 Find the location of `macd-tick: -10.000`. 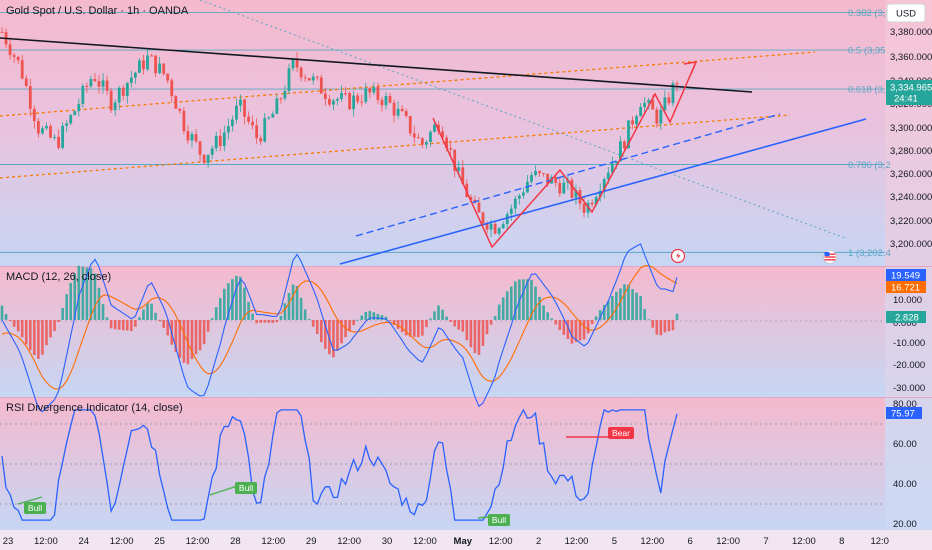

macd-tick: -10.000 is located at coordinates (909, 343).